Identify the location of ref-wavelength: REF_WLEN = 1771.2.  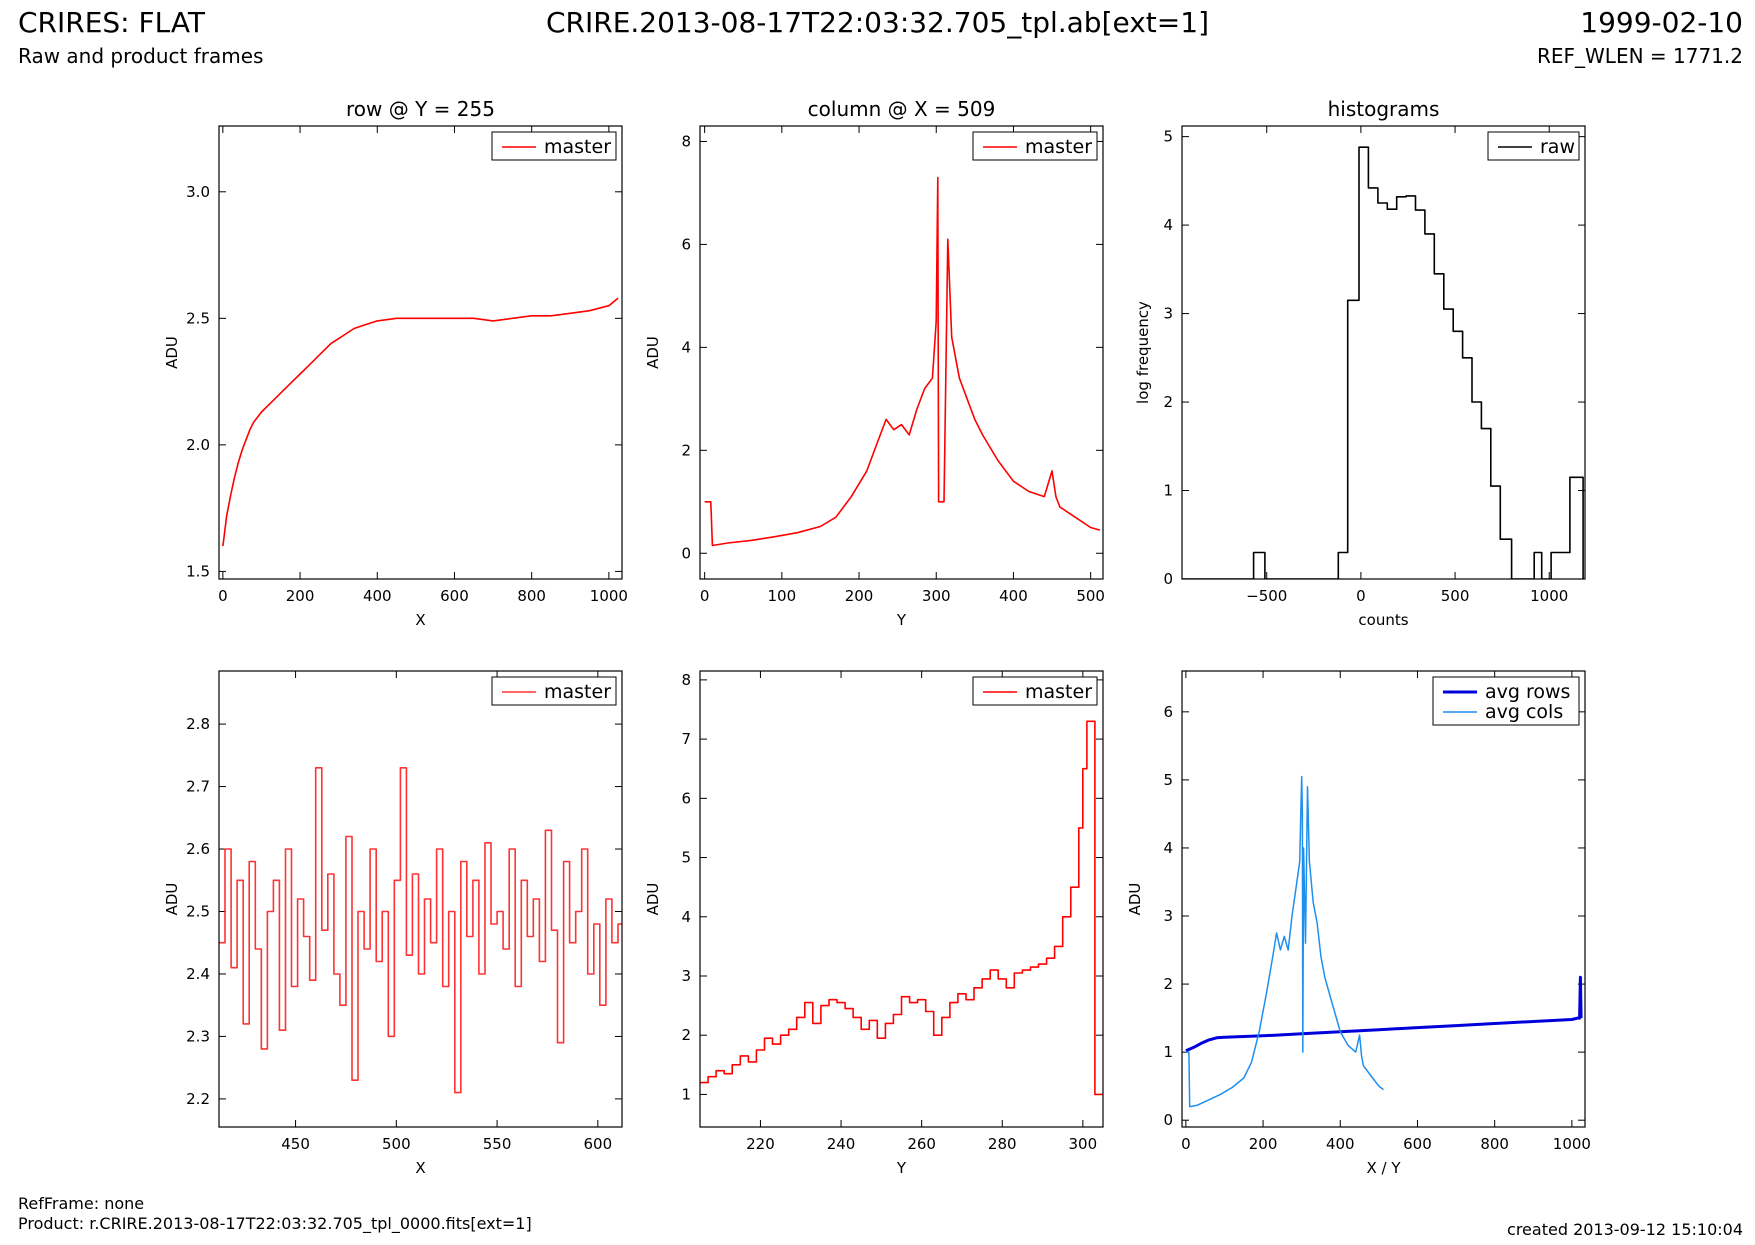
(1639, 56).